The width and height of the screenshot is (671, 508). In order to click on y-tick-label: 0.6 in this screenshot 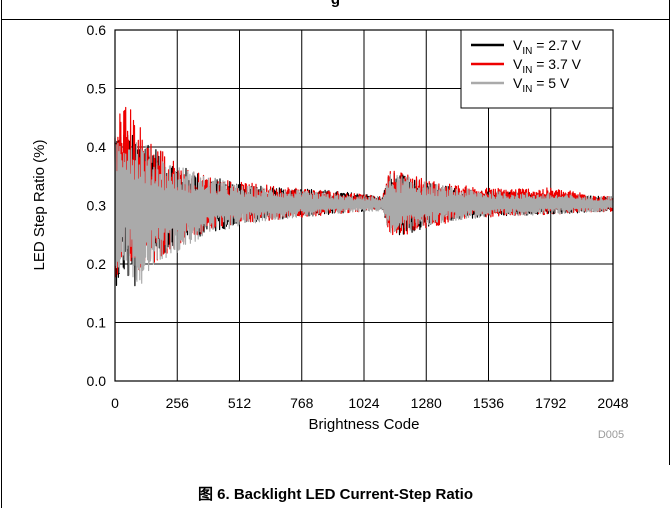, I will do `click(97, 30)`.